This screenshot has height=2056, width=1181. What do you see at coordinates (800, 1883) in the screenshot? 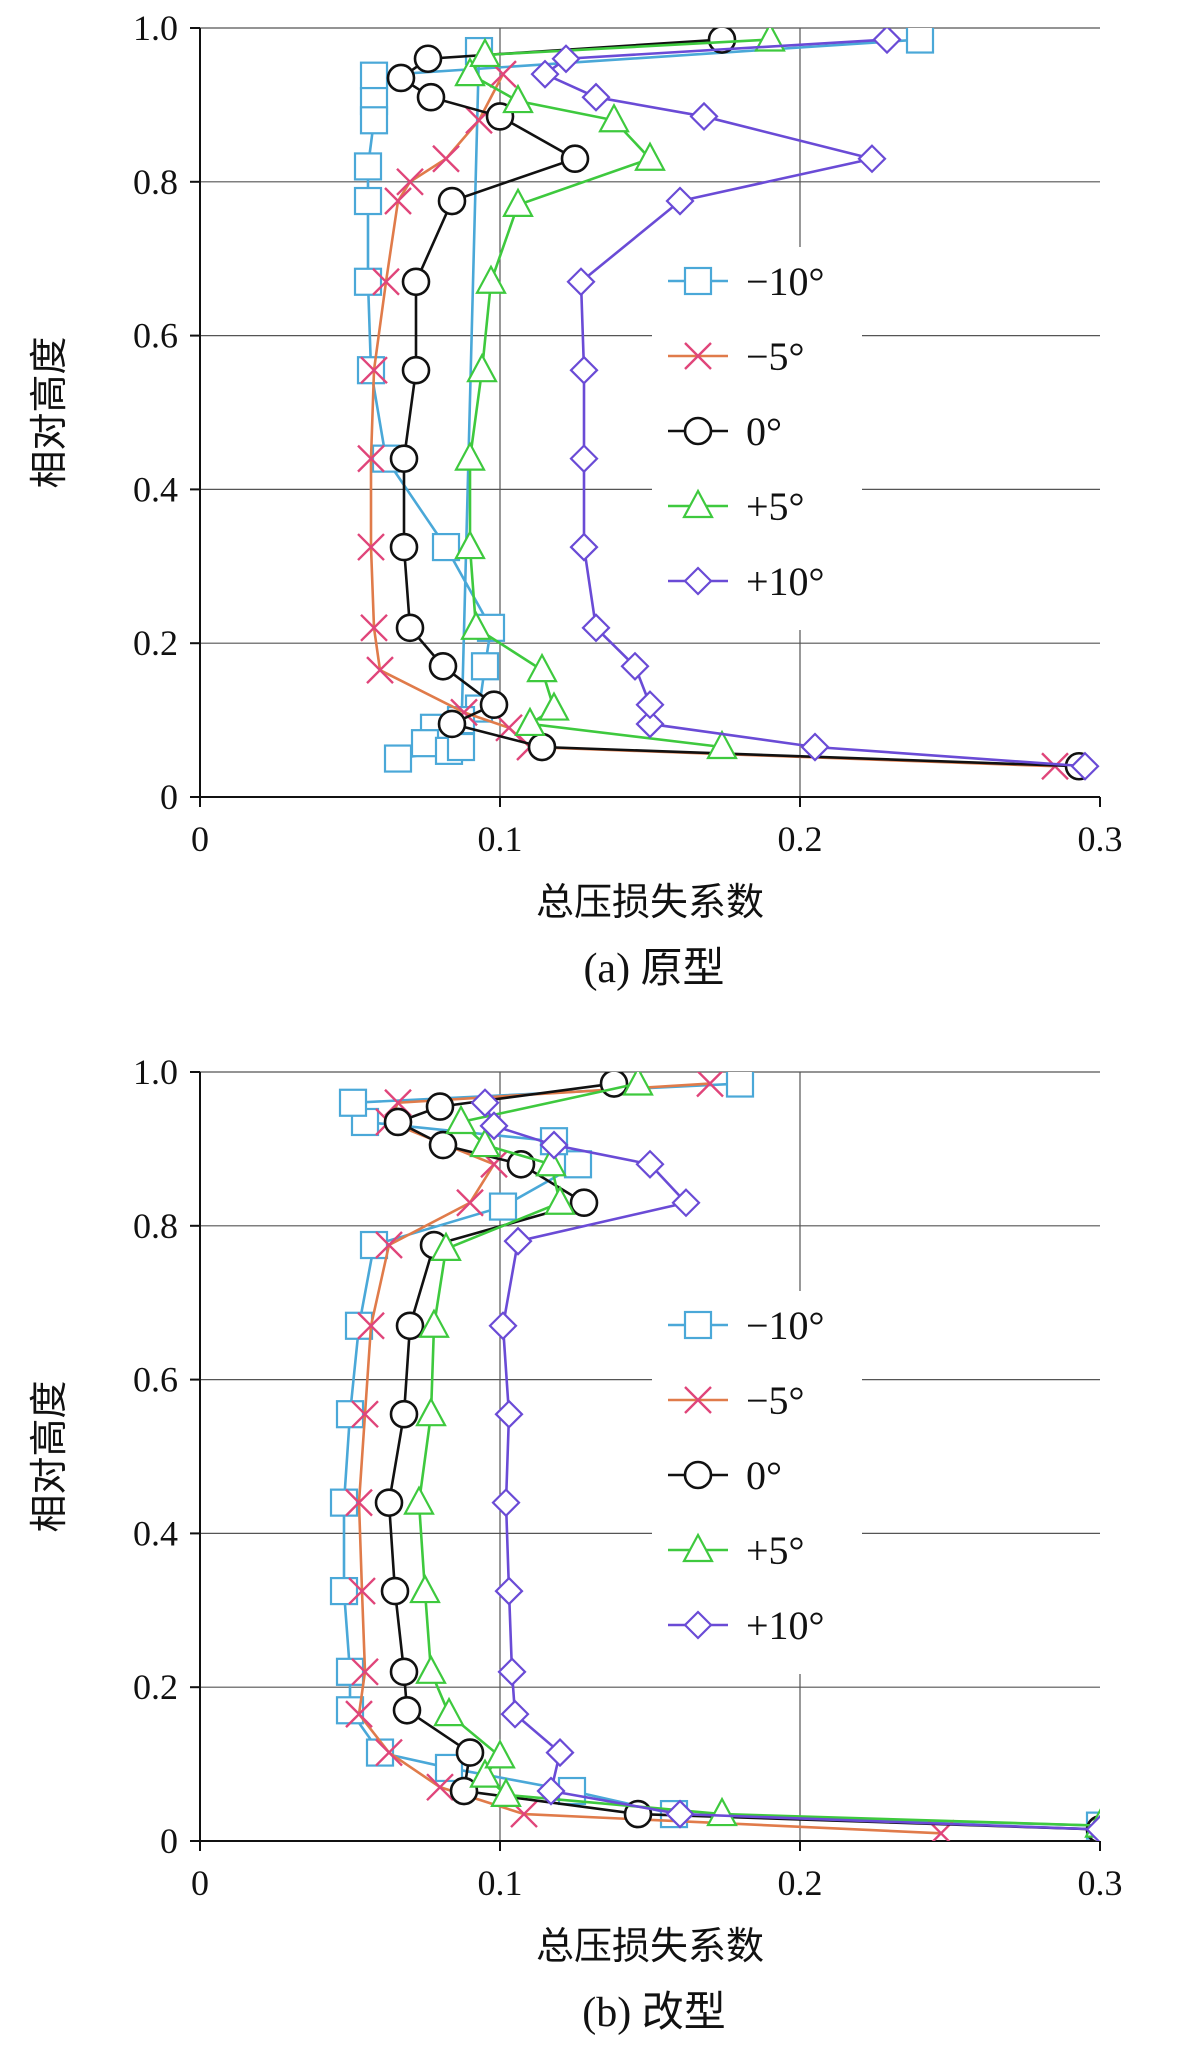
I see `x-tick-label: 0.2` at bounding box center [800, 1883].